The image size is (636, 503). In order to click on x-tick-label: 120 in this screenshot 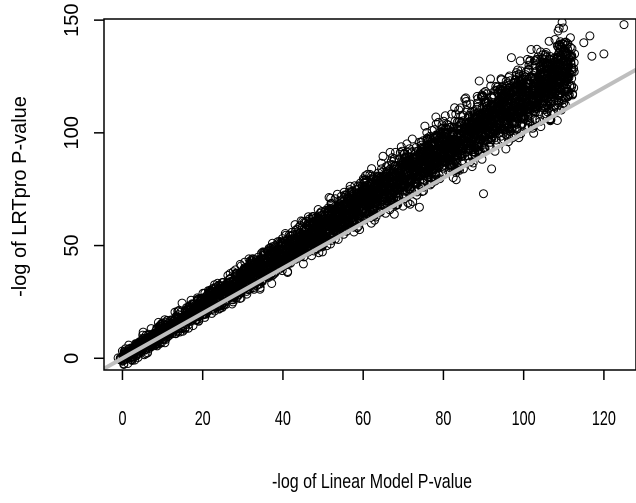, I will do `click(604, 418)`.